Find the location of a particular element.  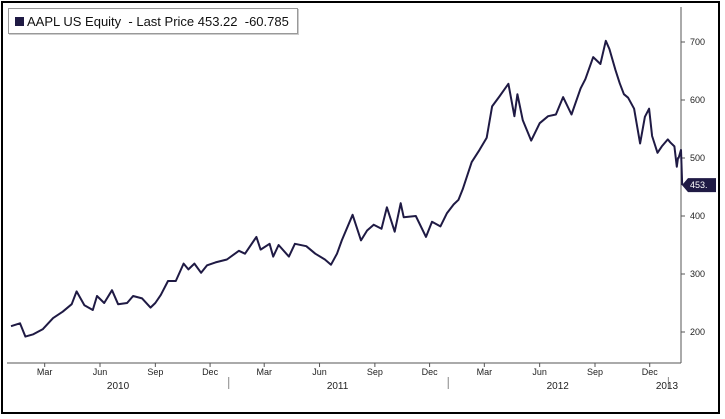

legend-swatch is located at coordinates (19, 21).